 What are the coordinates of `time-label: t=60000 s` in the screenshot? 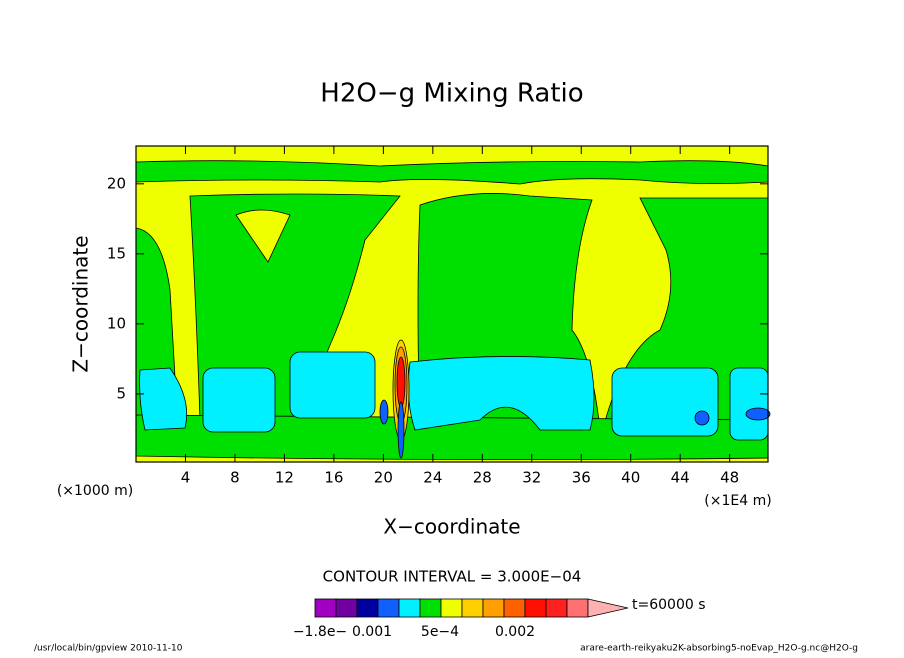 It's located at (669, 605).